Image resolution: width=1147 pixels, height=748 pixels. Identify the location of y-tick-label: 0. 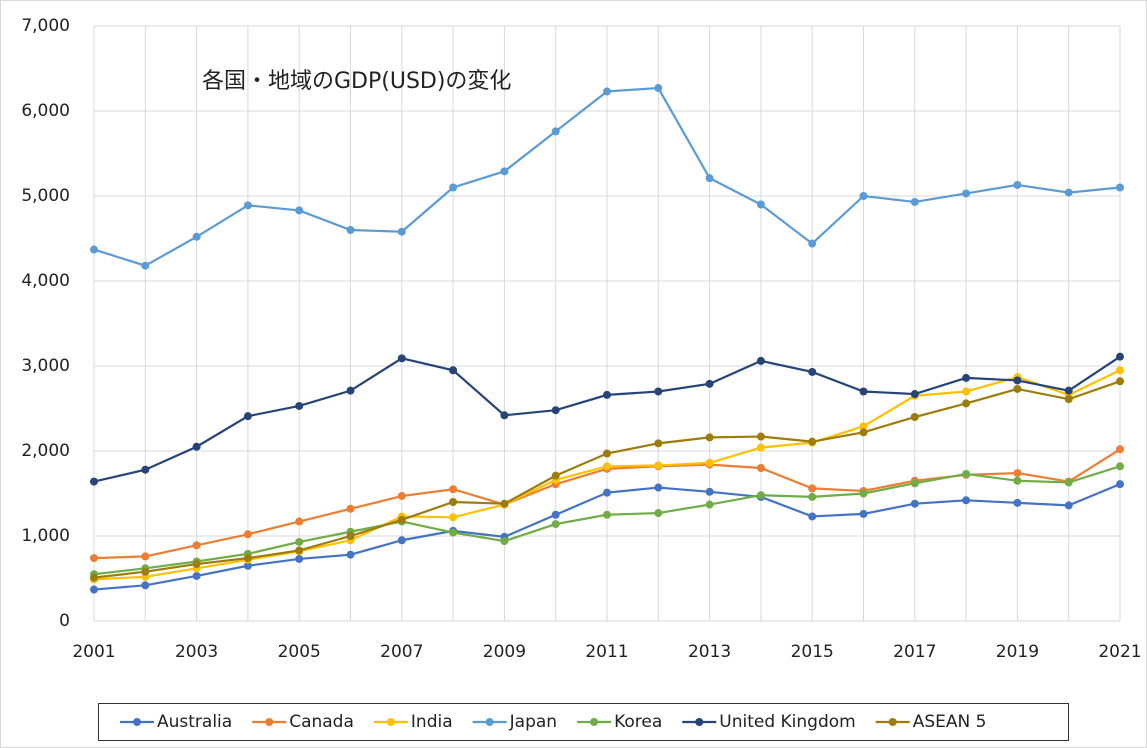
(64, 621).